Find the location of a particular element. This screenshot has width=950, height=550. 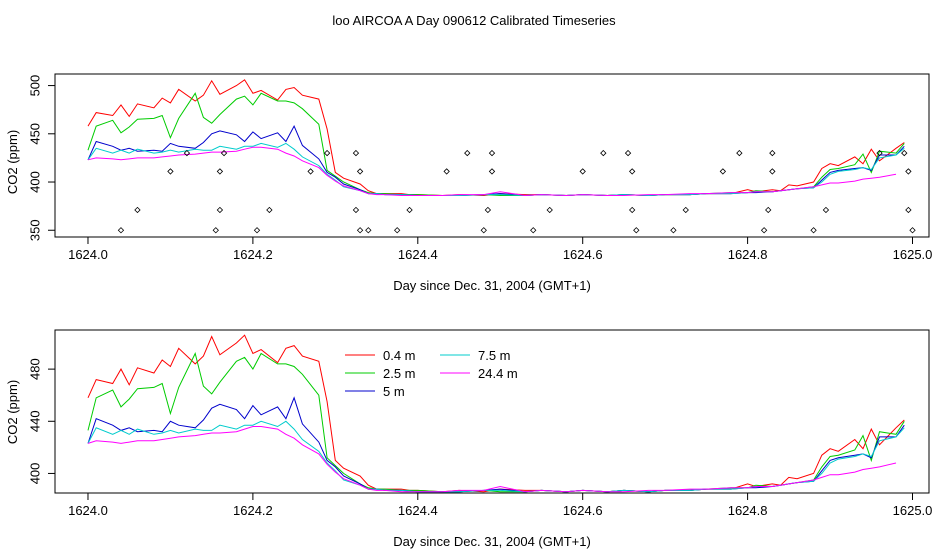

y-tick-label-top: 400 is located at coordinates (35, 182).